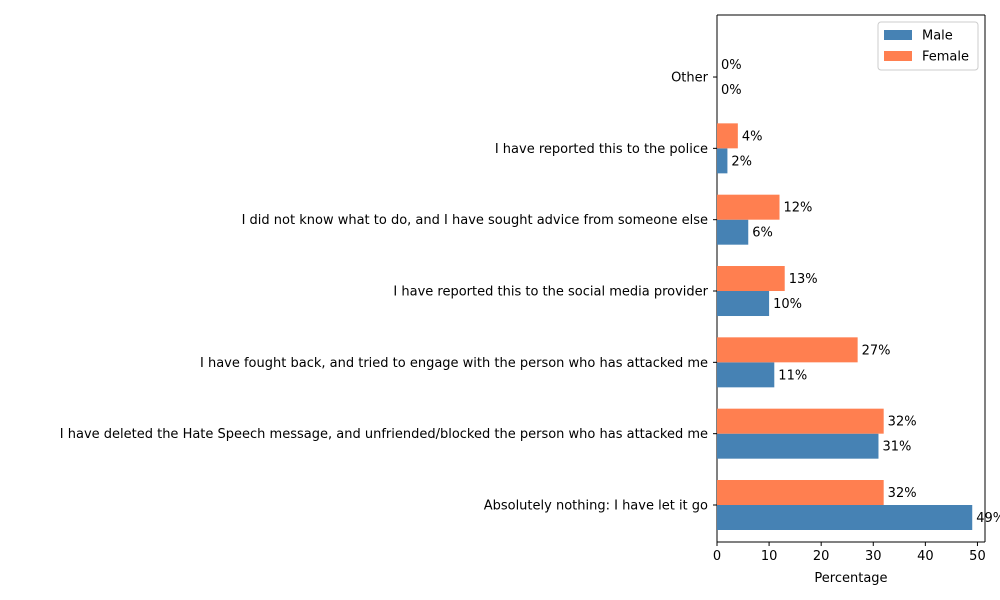 The height and width of the screenshot is (600, 1000). What do you see at coordinates (787, 304) in the screenshot?
I see `data-label-male: 10%` at bounding box center [787, 304].